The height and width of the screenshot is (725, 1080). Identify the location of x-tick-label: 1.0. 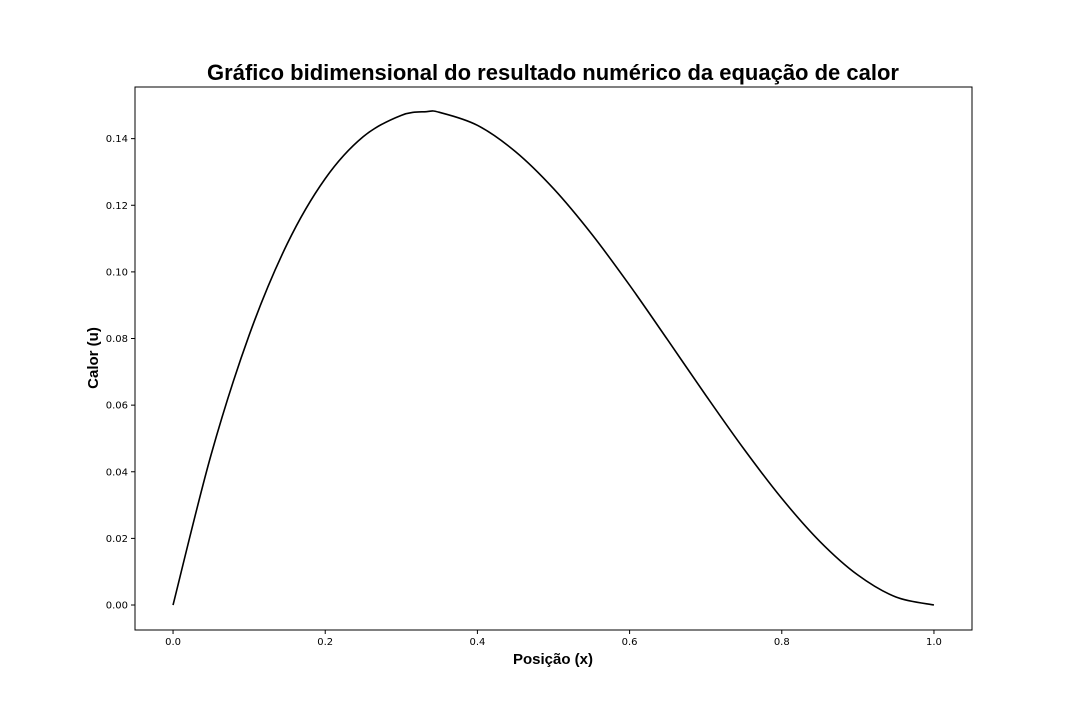
(934, 642).